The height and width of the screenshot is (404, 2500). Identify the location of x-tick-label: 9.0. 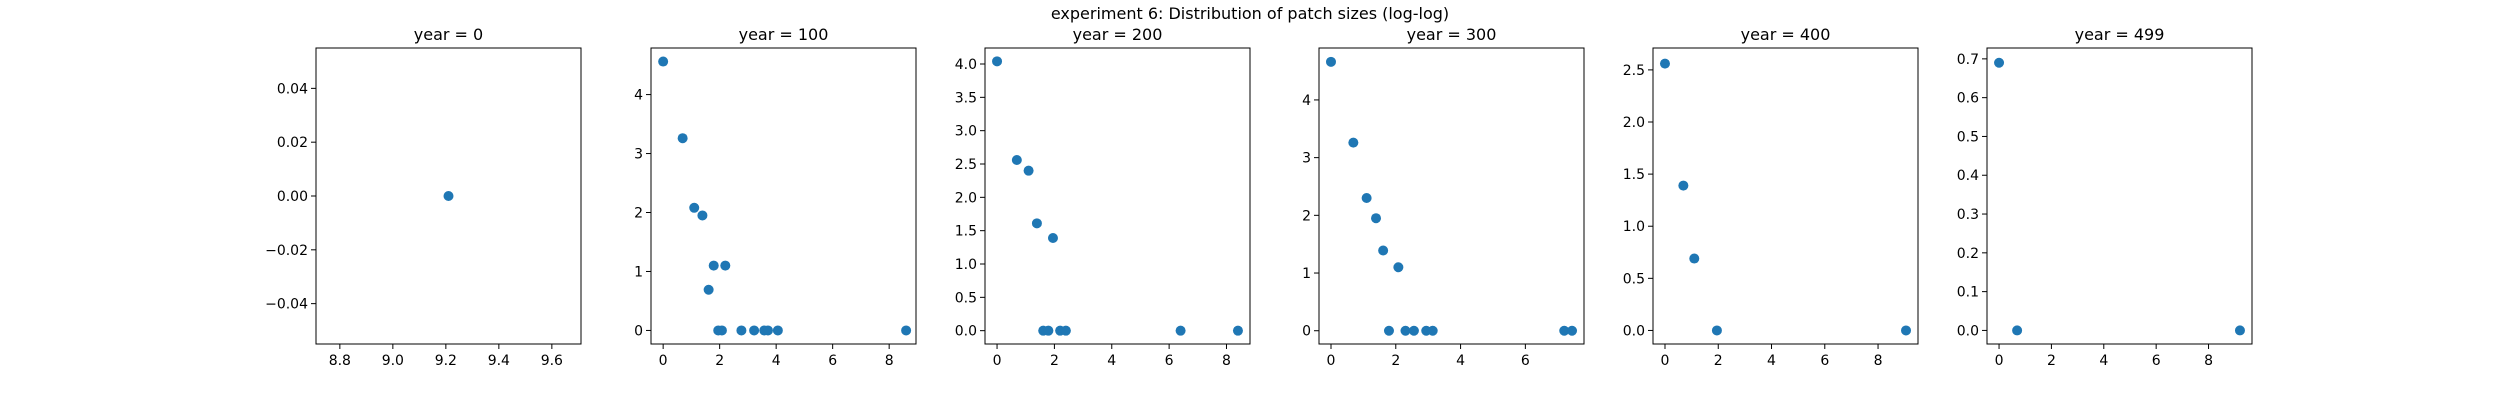
(393, 361).